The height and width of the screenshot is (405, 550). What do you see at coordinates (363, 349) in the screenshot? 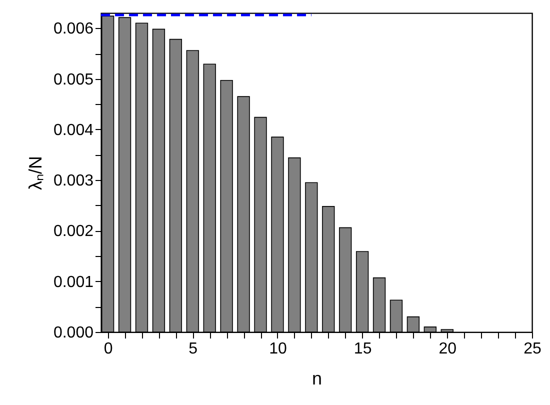
I see `x-tick-label: 15` at bounding box center [363, 349].